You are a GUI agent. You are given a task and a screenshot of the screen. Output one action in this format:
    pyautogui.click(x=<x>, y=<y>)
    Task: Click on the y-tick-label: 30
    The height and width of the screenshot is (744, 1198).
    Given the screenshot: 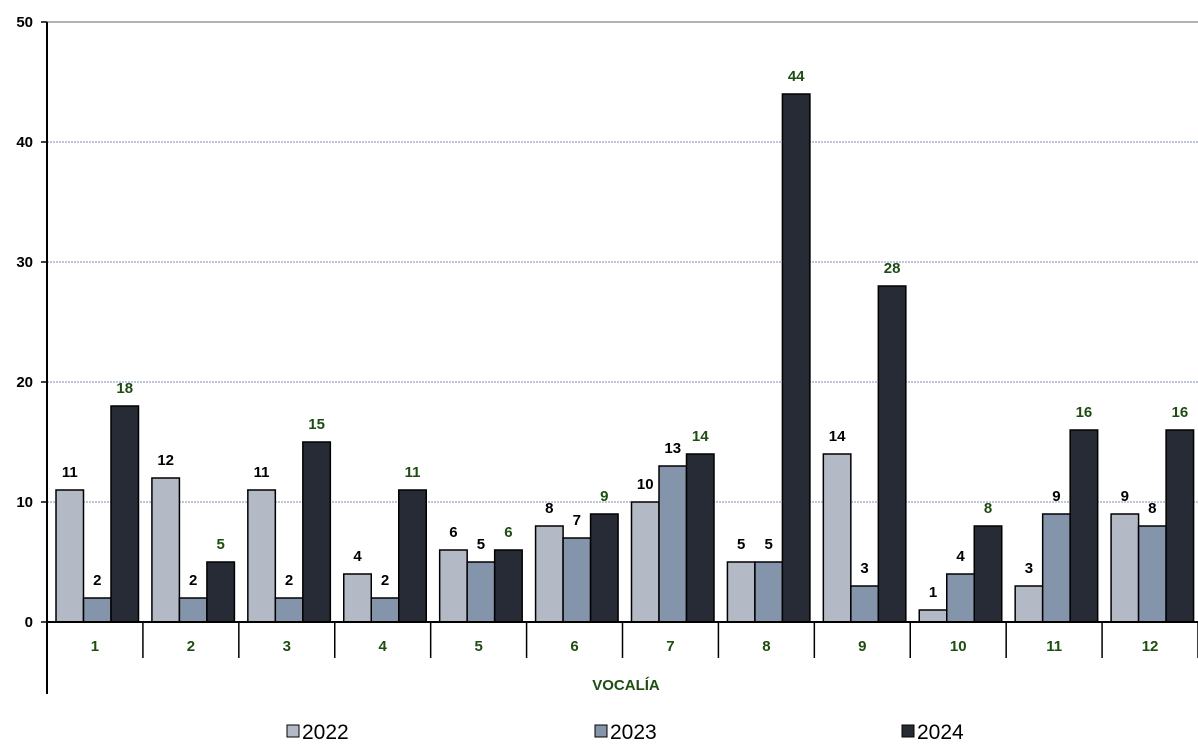 What is the action you would take?
    pyautogui.click(x=24, y=262)
    